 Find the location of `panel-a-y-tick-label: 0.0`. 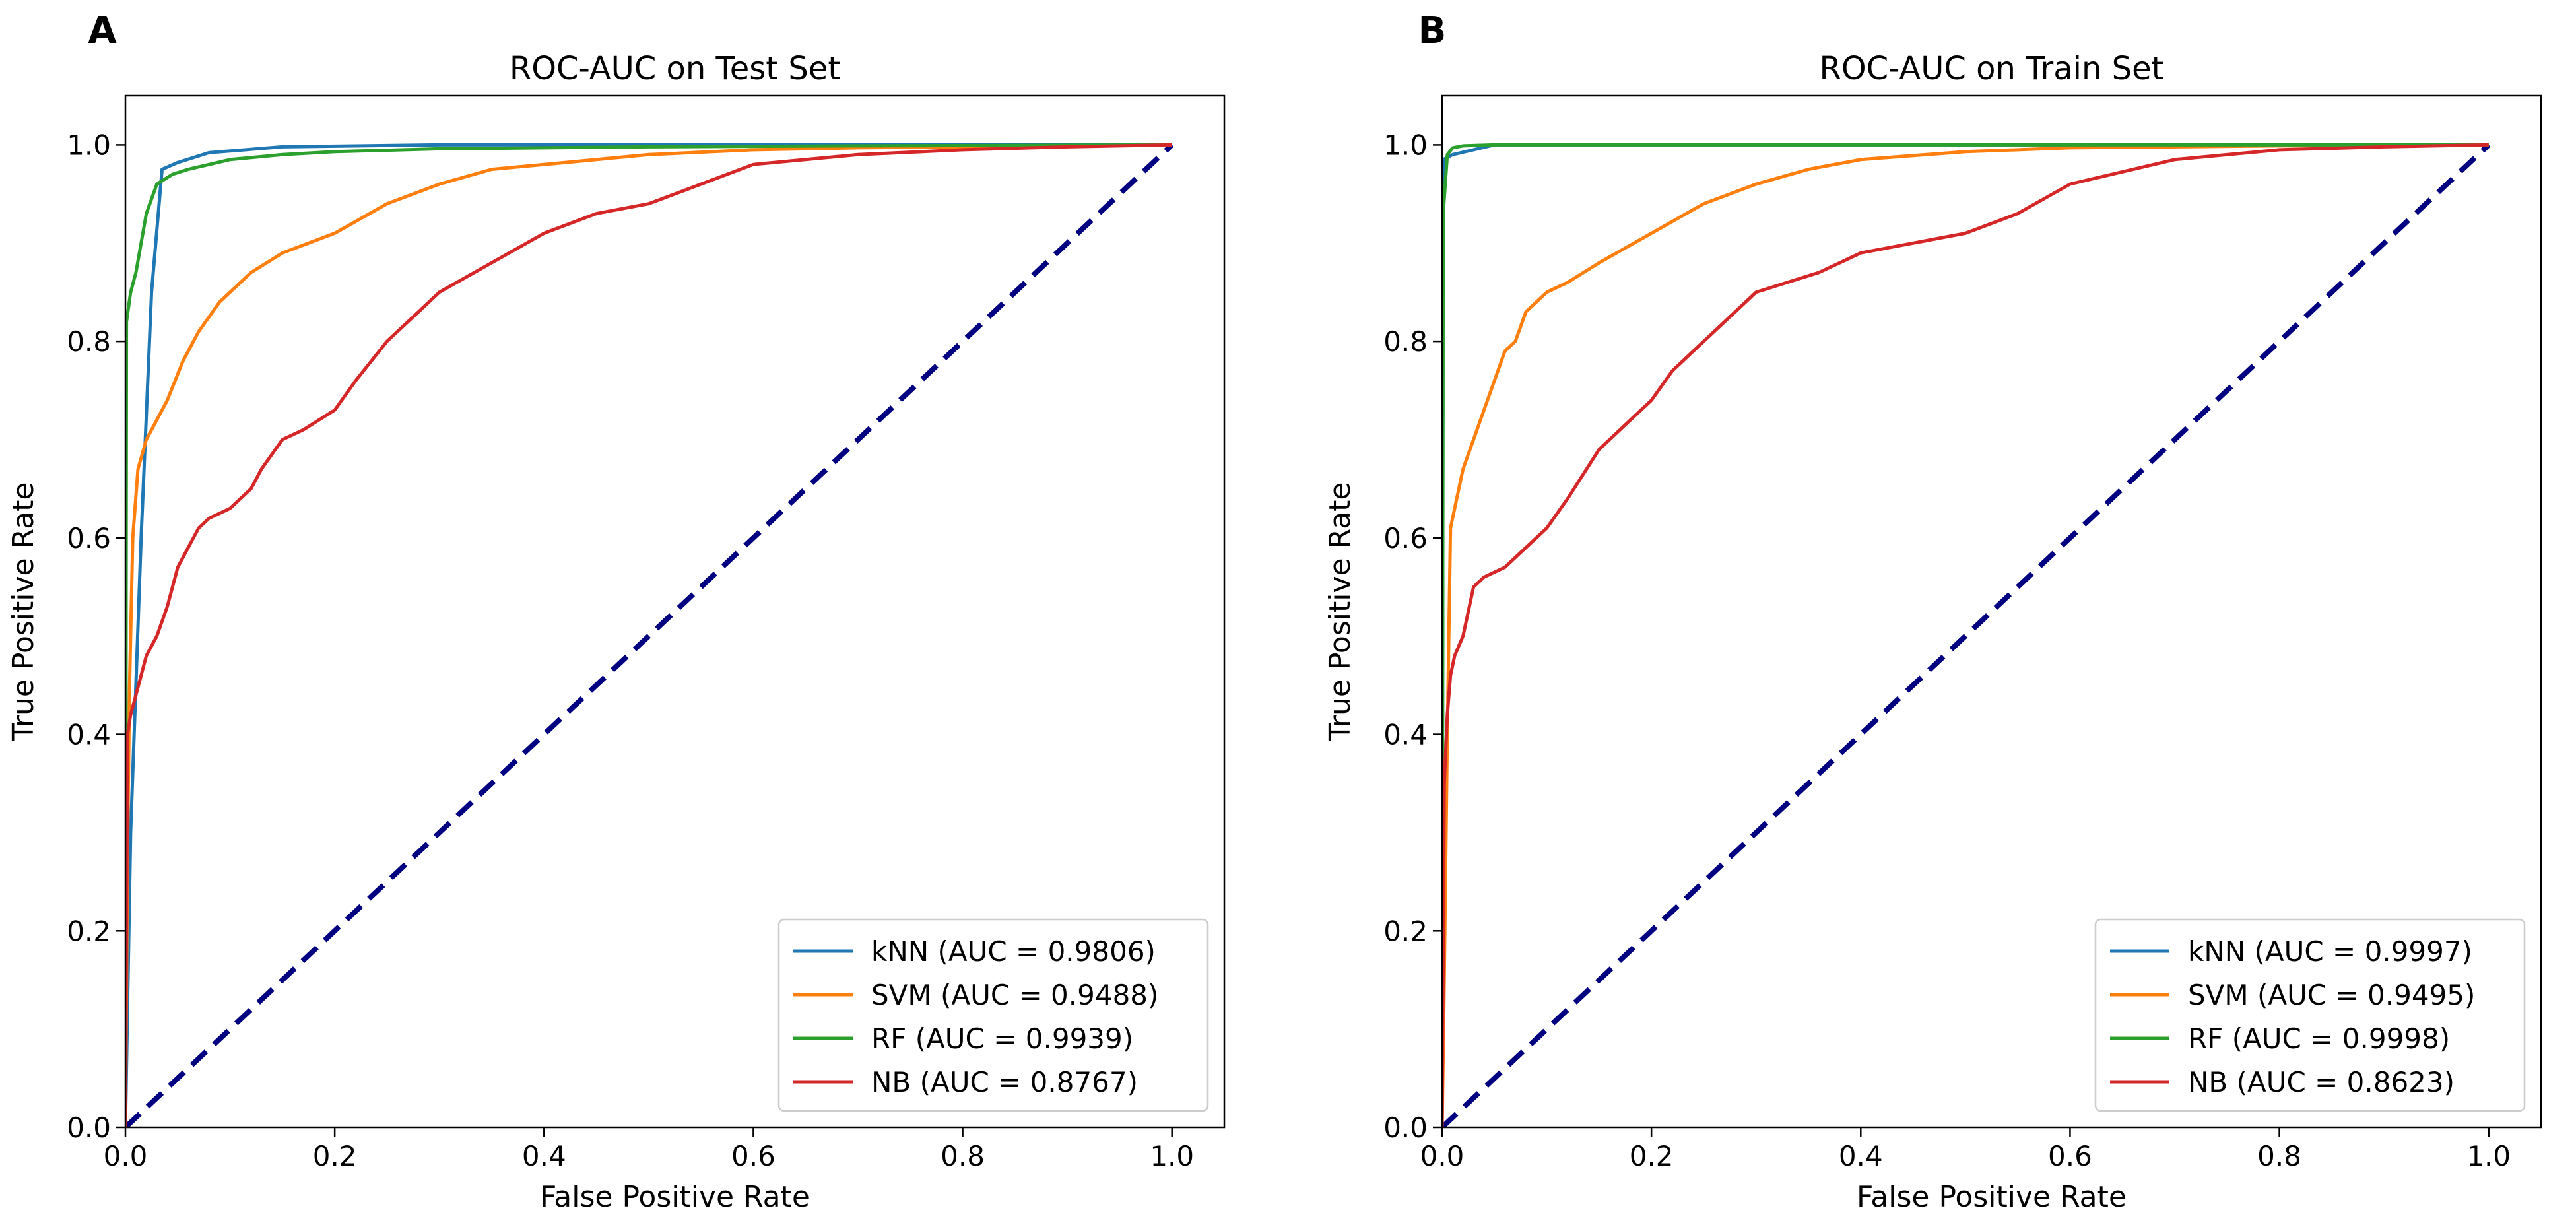

panel-a-y-tick-label: 0.0 is located at coordinates (89, 1128).